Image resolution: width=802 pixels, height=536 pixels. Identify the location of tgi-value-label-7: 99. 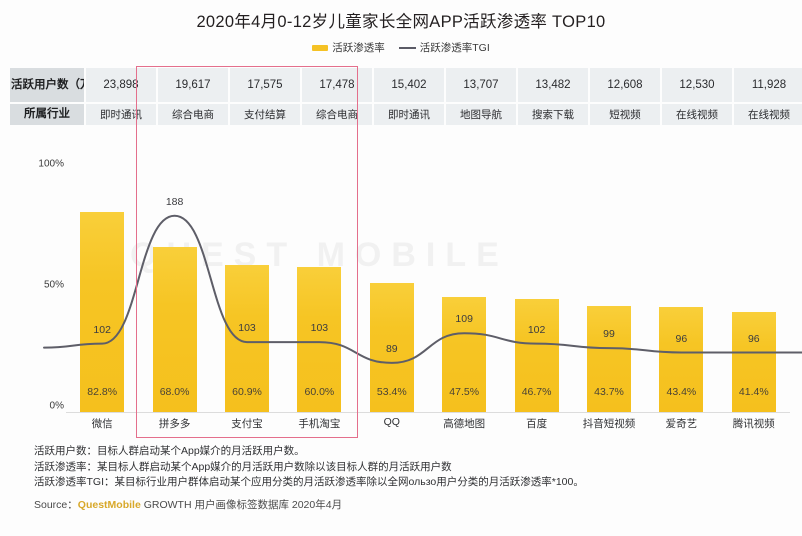
(609, 334).